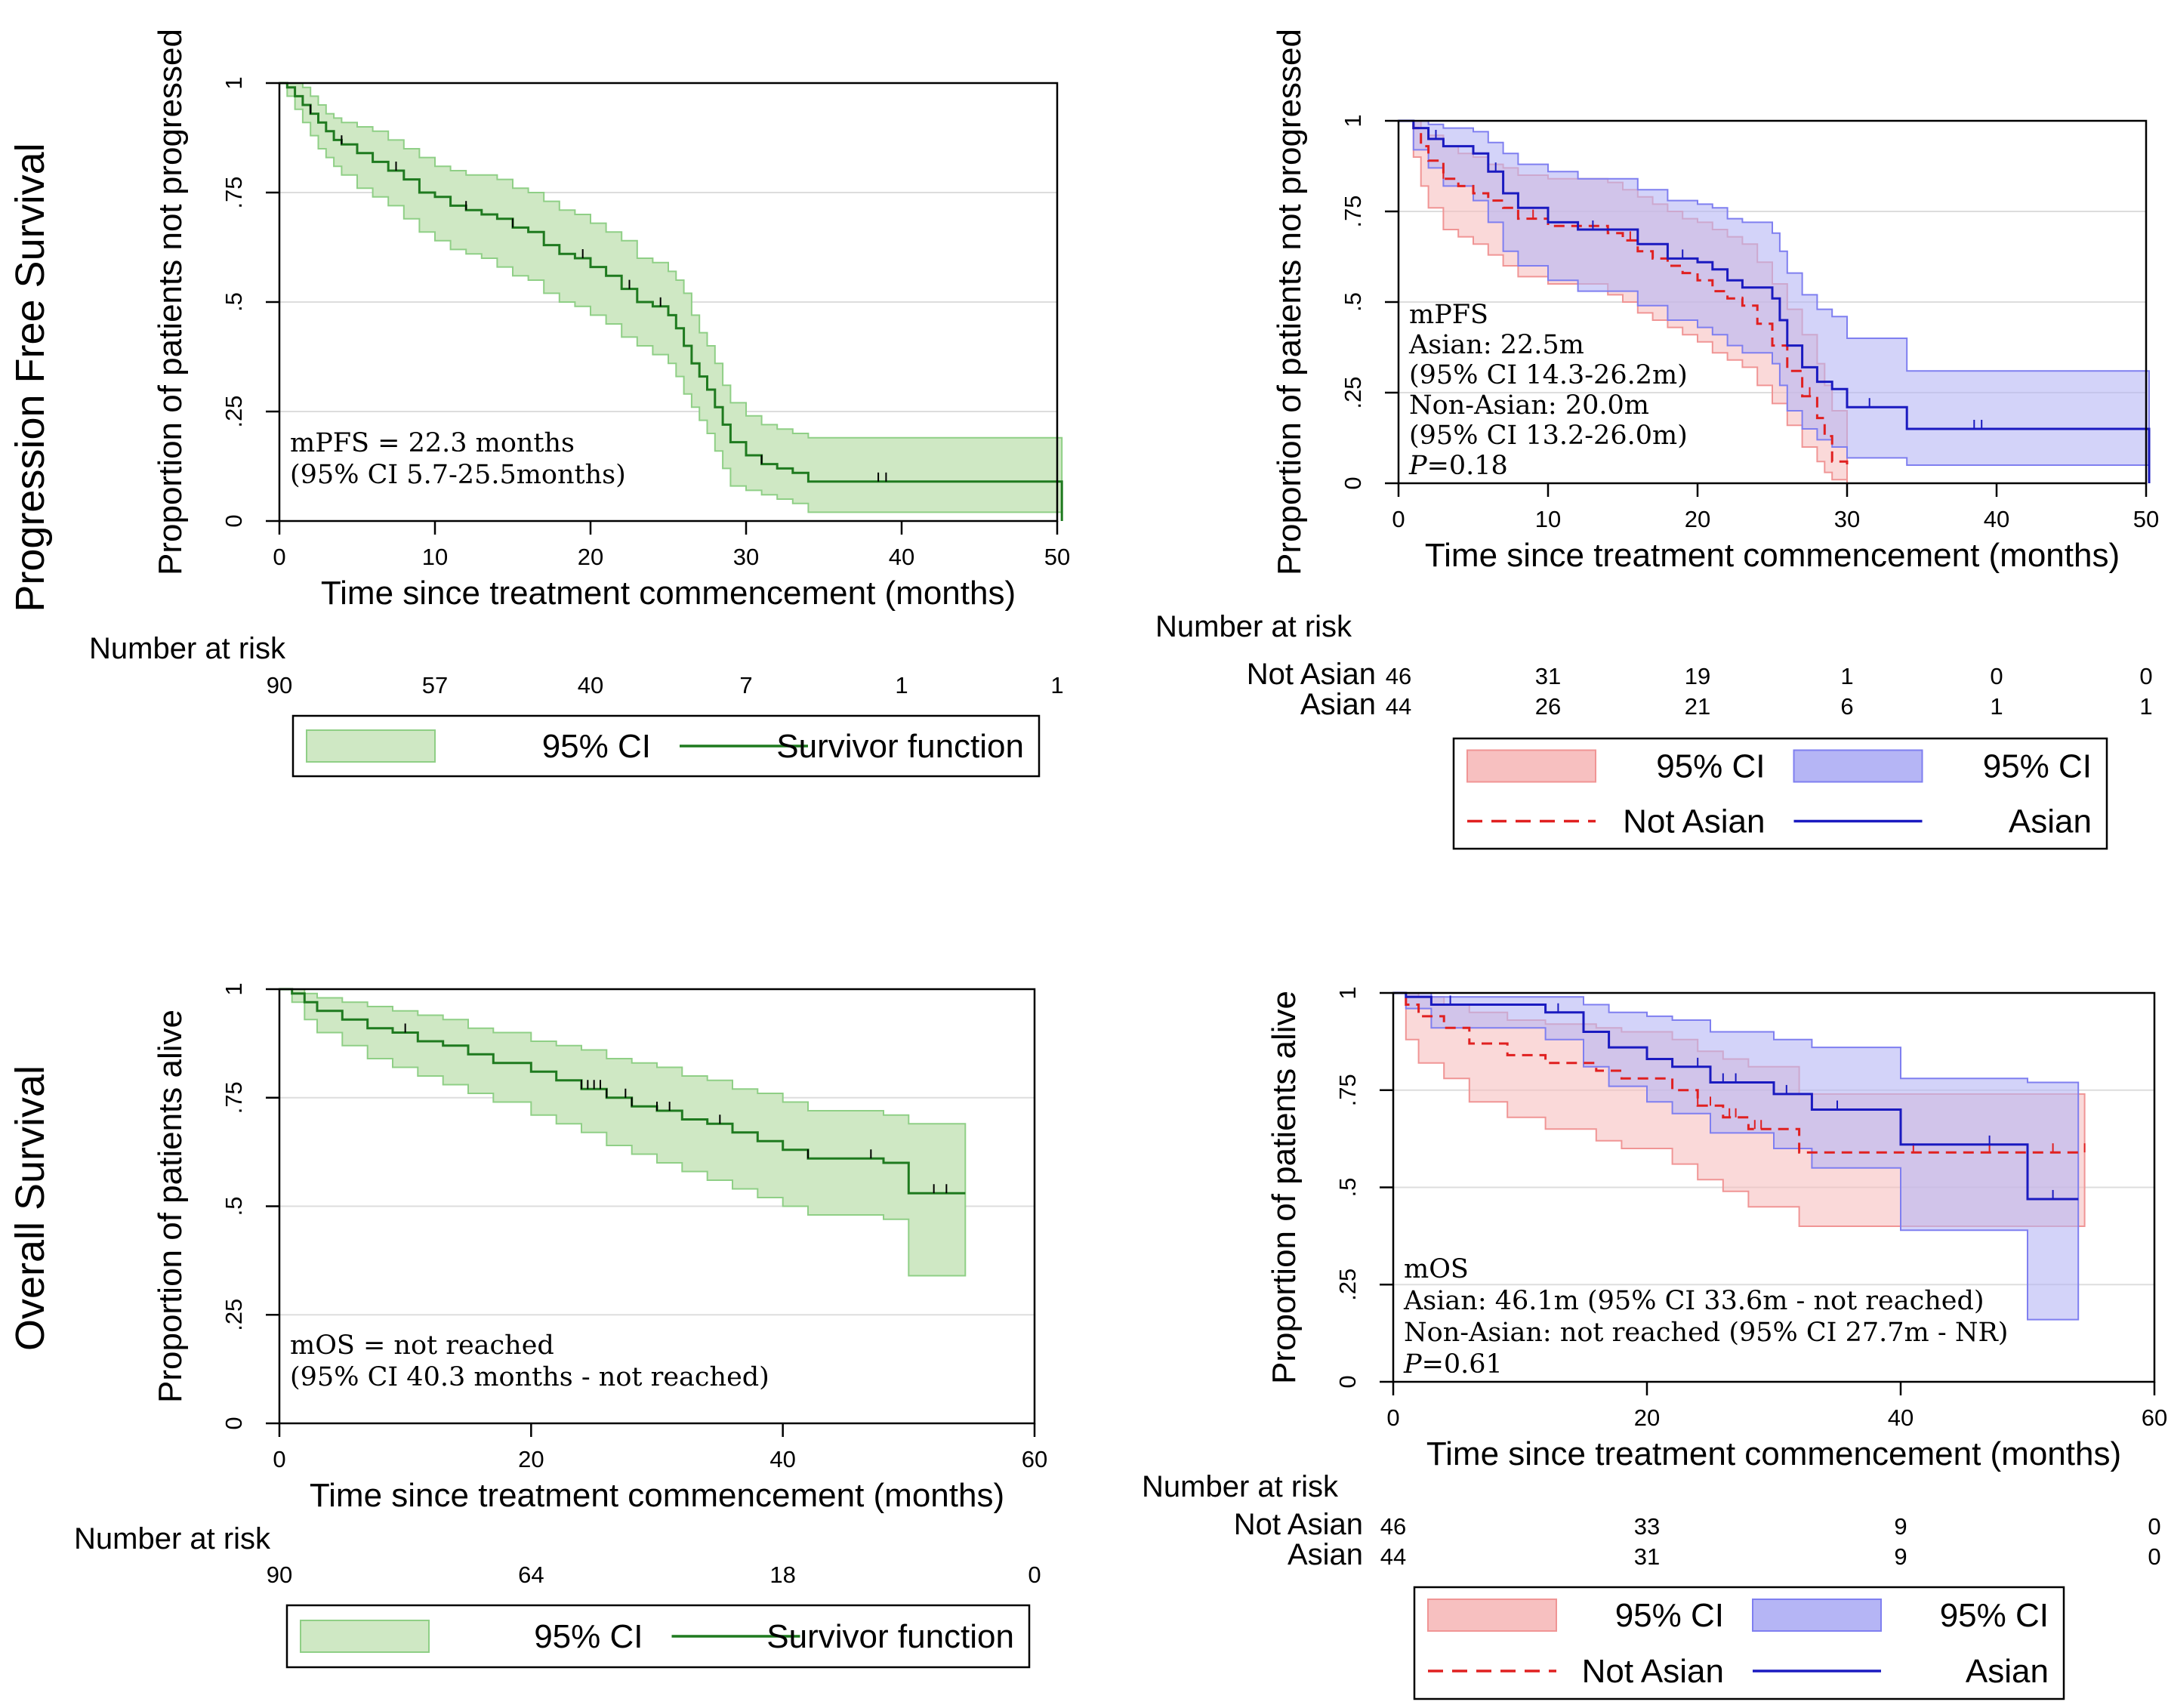  What do you see at coordinates (782, 1575) in the screenshot?
I see `risk-value: 18` at bounding box center [782, 1575].